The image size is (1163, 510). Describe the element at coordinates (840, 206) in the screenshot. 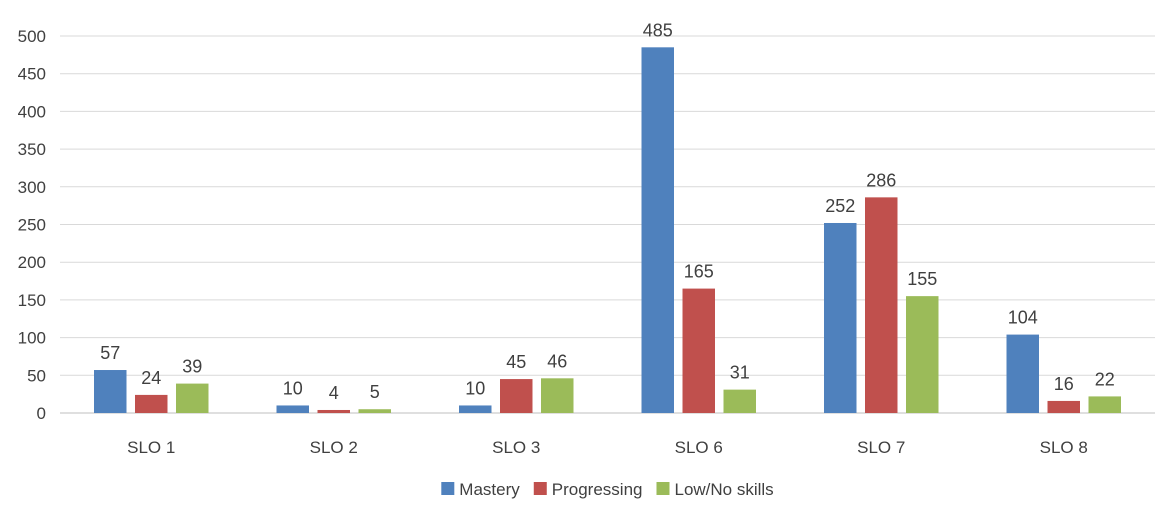

I see `data-label: 252` at that location.